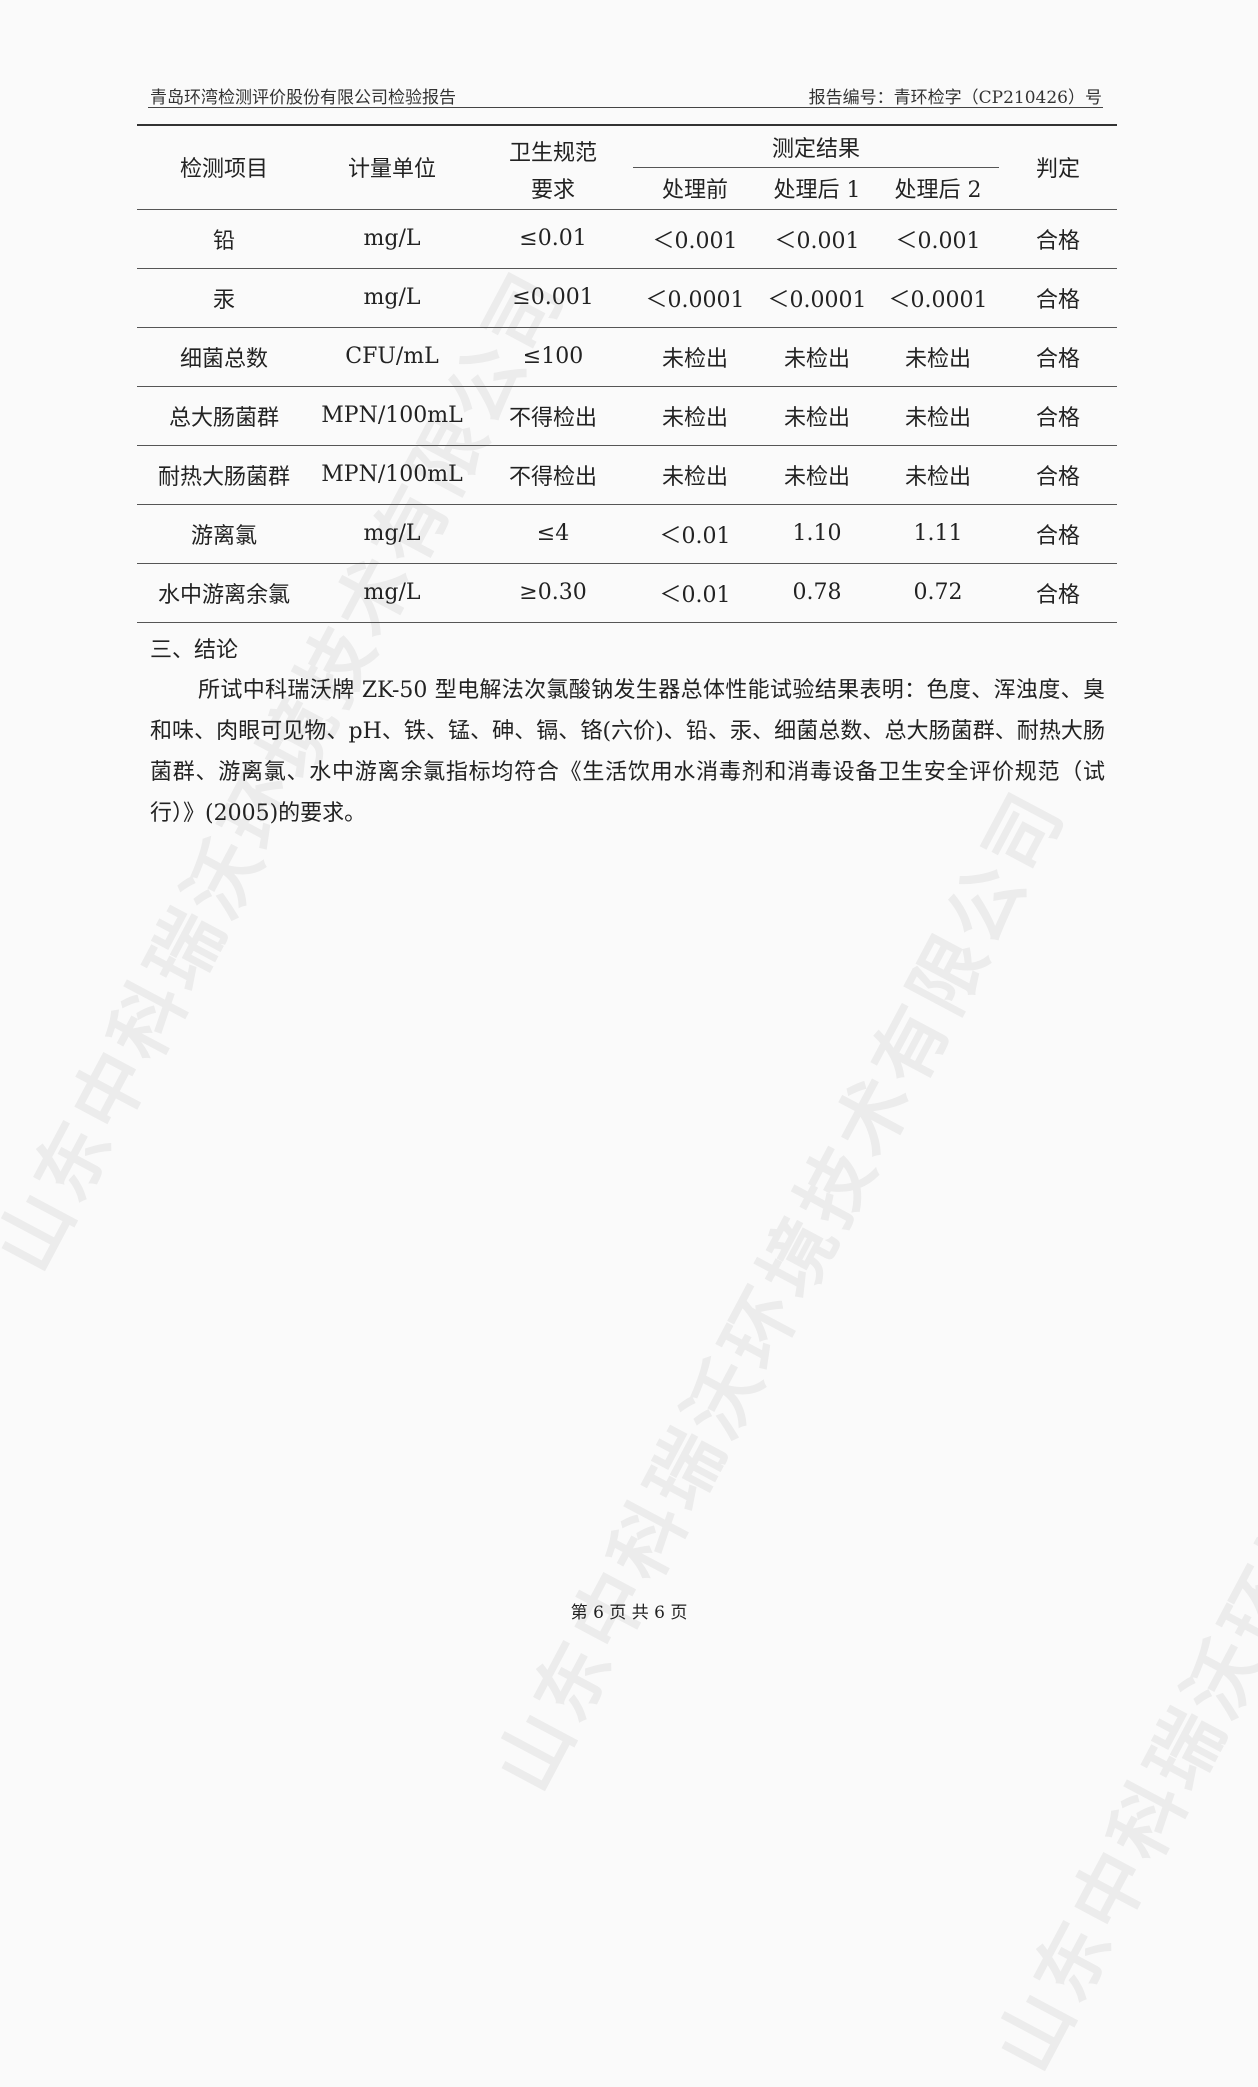 The image size is (1258, 2087). What do you see at coordinates (817, 187) in the screenshot?
I see `col-after1: 处理后 1` at bounding box center [817, 187].